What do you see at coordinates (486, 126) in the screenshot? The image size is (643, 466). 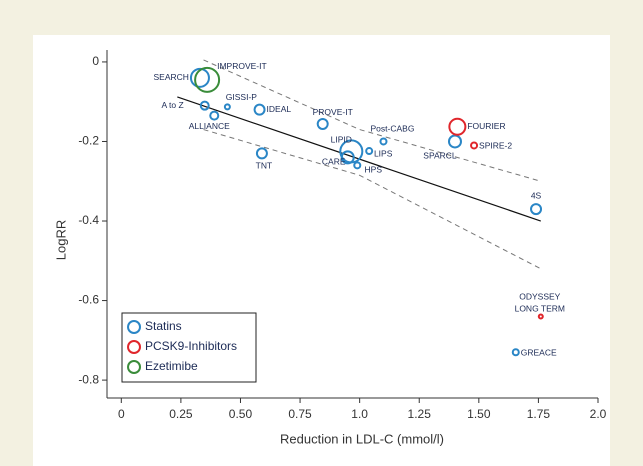 I see `study-label: FOURIER` at bounding box center [486, 126].